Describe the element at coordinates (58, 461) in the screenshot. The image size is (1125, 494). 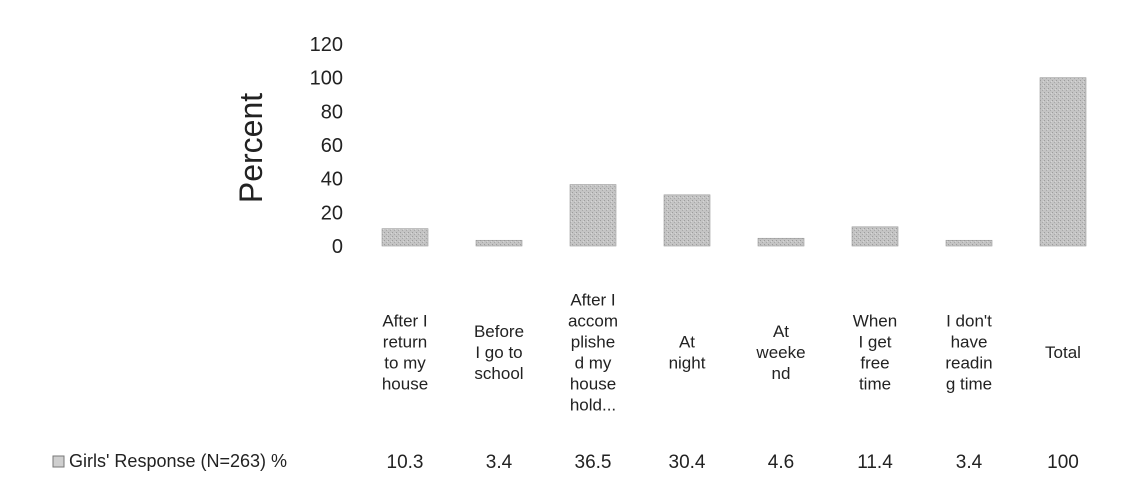
I see `legend-swatch` at that location.